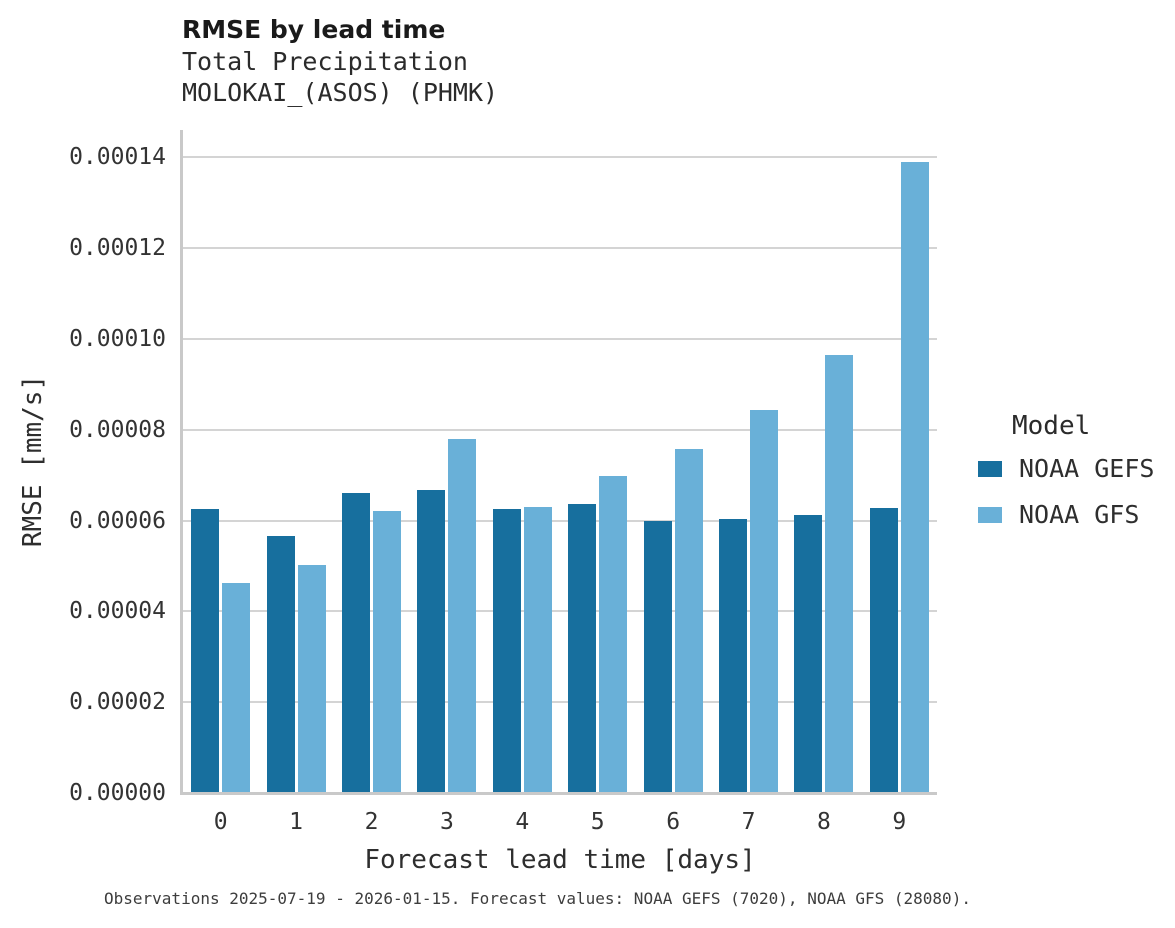 The image size is (1175, 928). I want to click on x-tick-label: 8, so click(824, 822).